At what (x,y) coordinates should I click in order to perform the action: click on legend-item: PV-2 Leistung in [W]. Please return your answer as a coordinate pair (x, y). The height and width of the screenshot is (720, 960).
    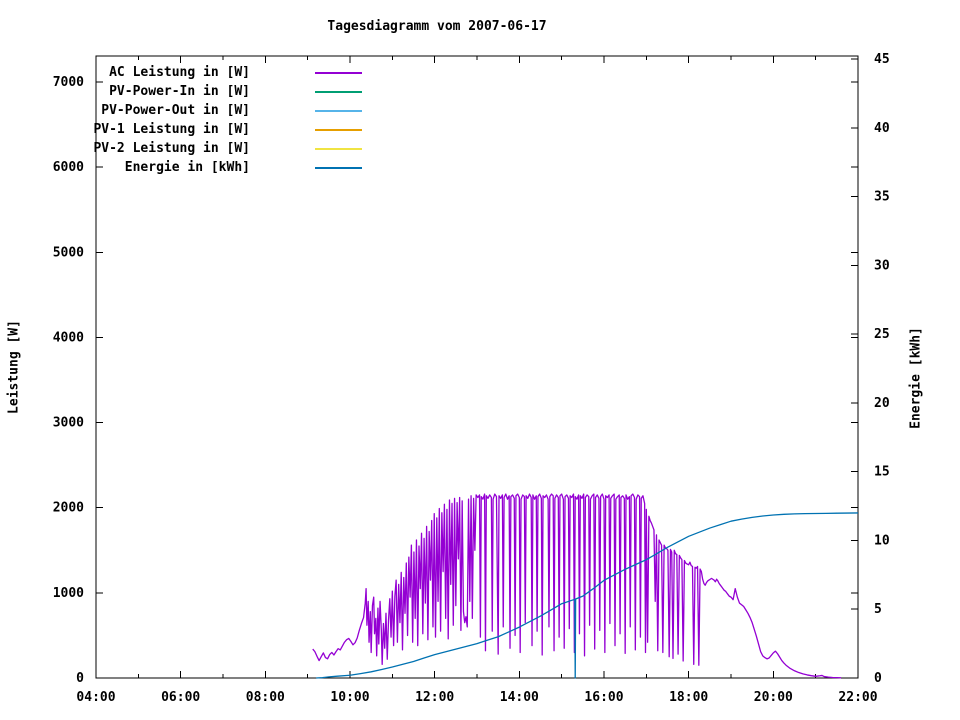
    Looking at the image, I should click on (185, 148).